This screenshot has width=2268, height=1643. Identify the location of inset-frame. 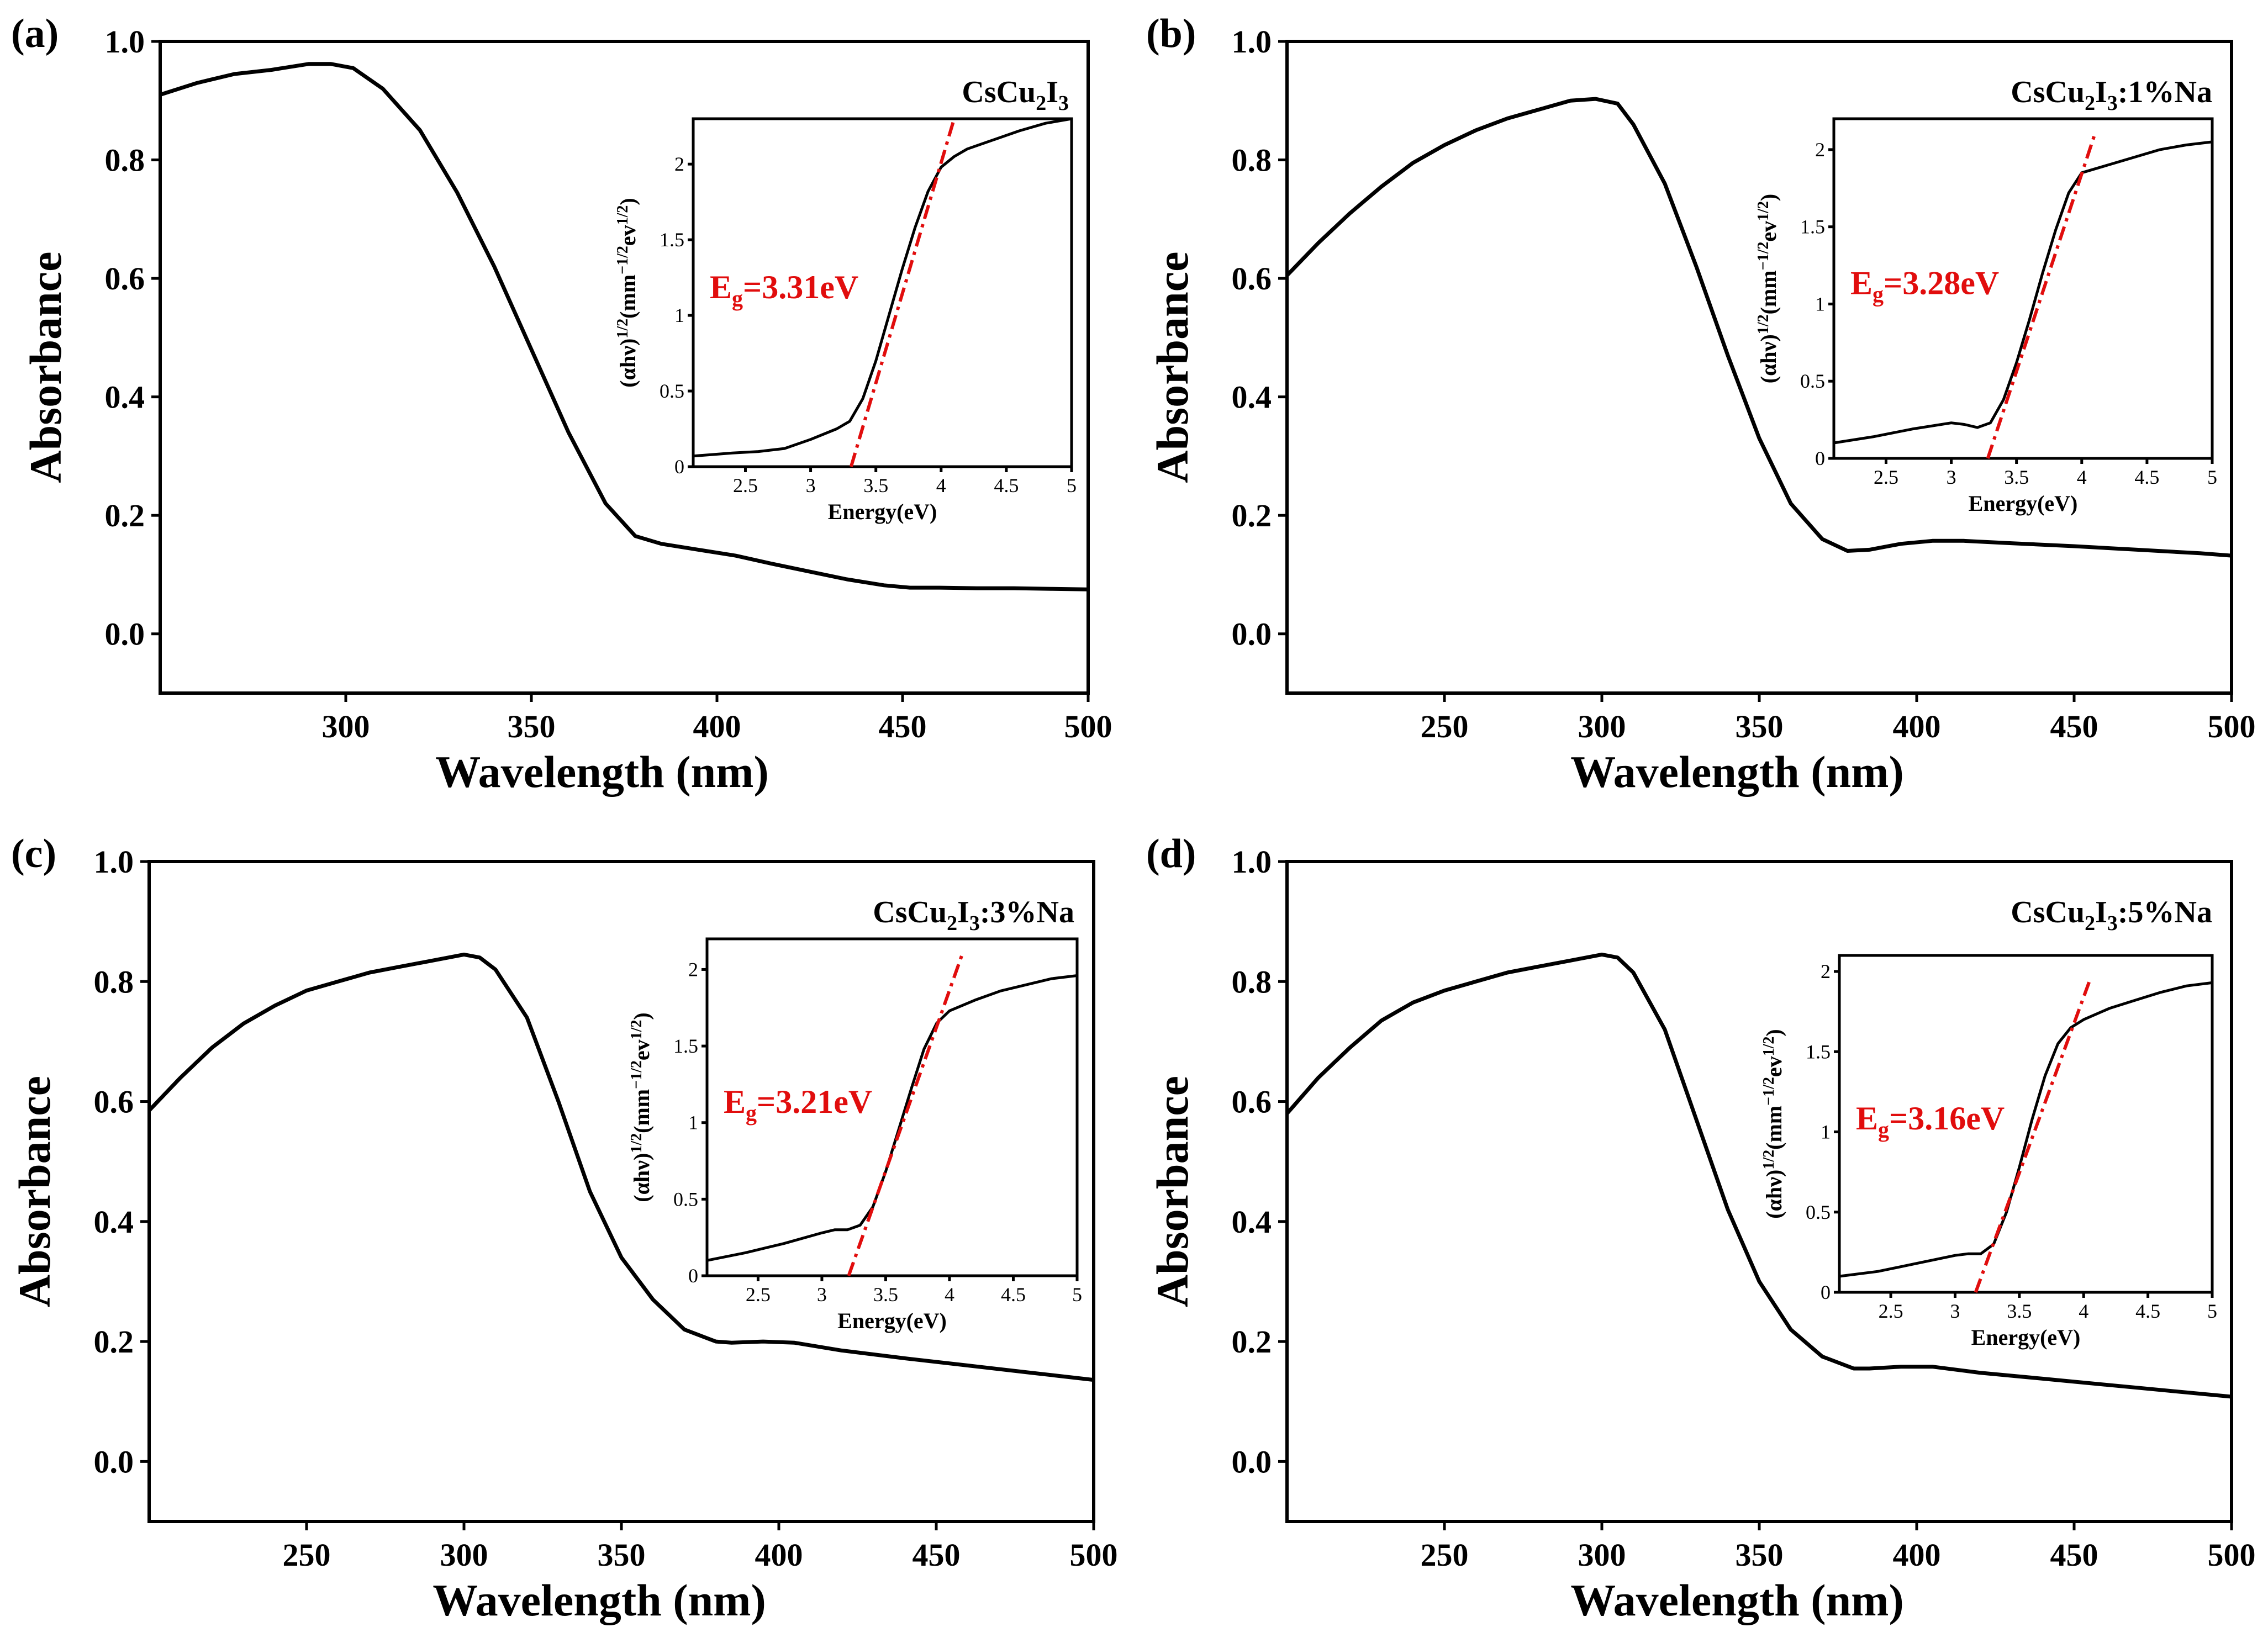
(2026, 1124).